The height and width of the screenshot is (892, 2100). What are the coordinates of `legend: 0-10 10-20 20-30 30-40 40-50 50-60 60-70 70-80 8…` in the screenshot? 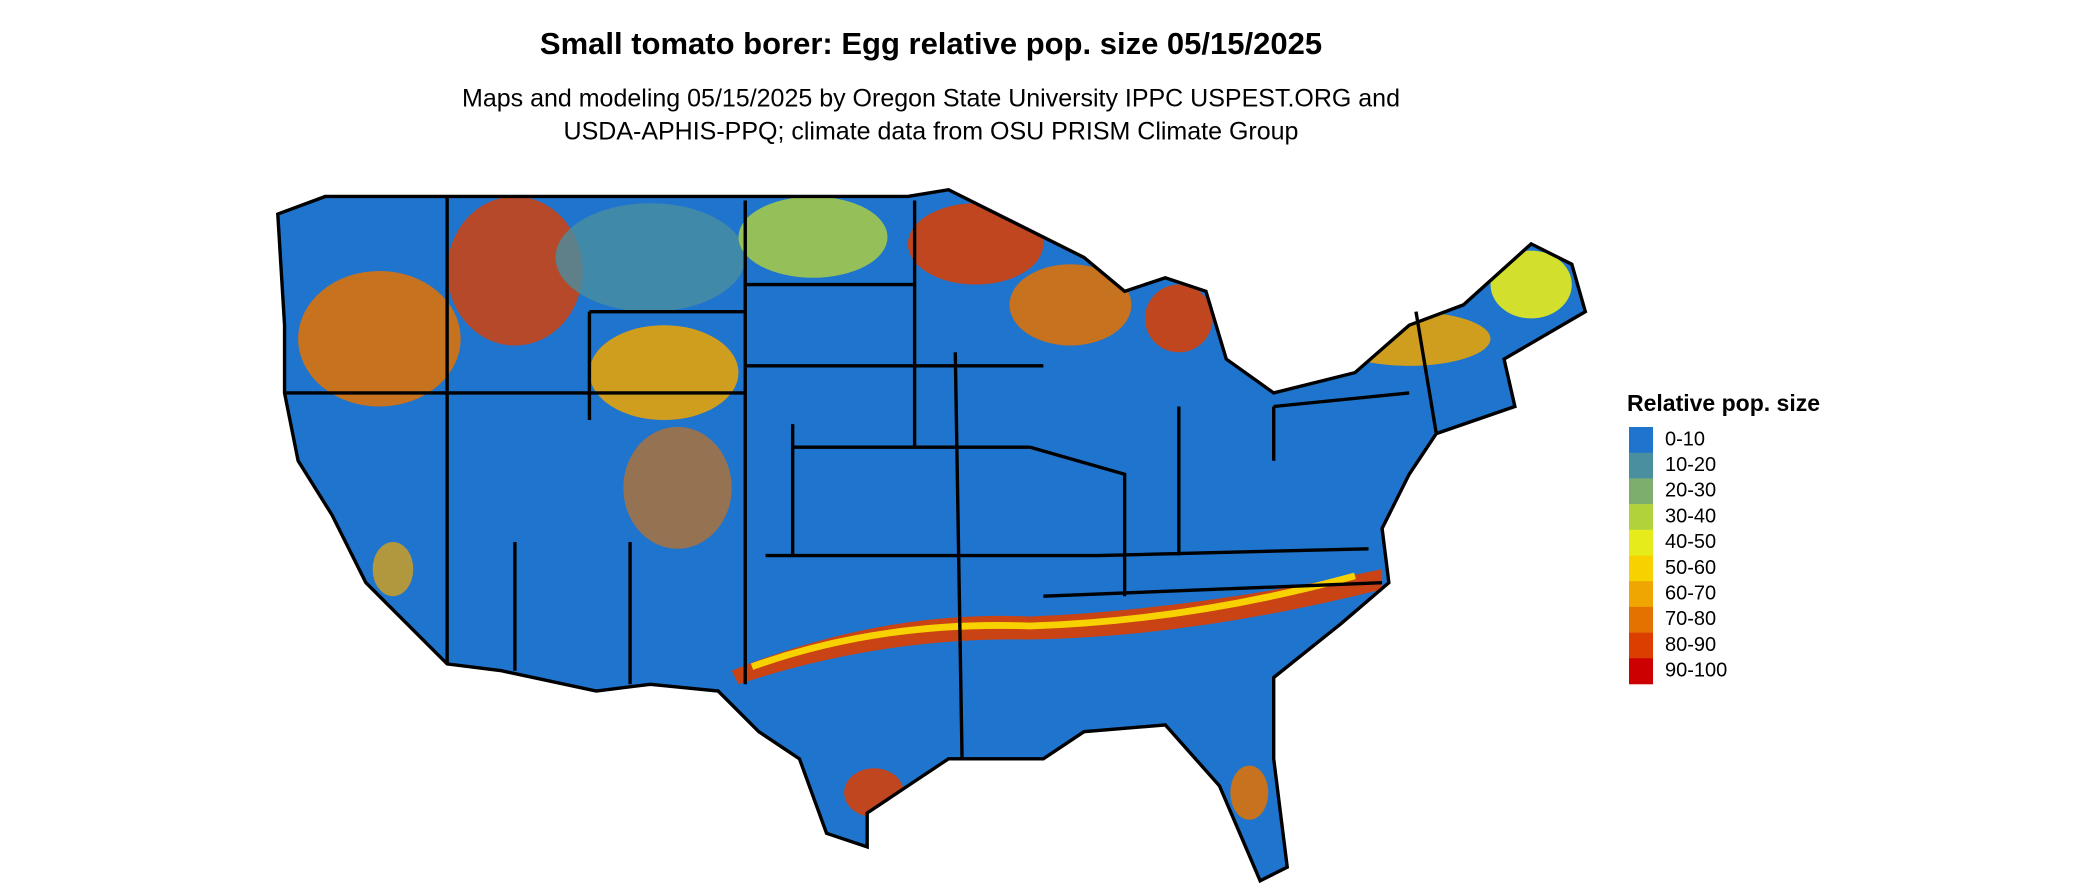 It's located at (1678, 556).